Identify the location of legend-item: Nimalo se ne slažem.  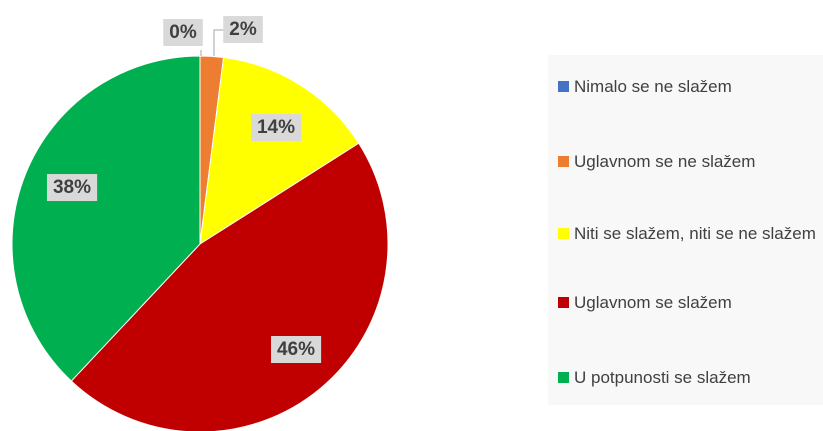
(689, 87).